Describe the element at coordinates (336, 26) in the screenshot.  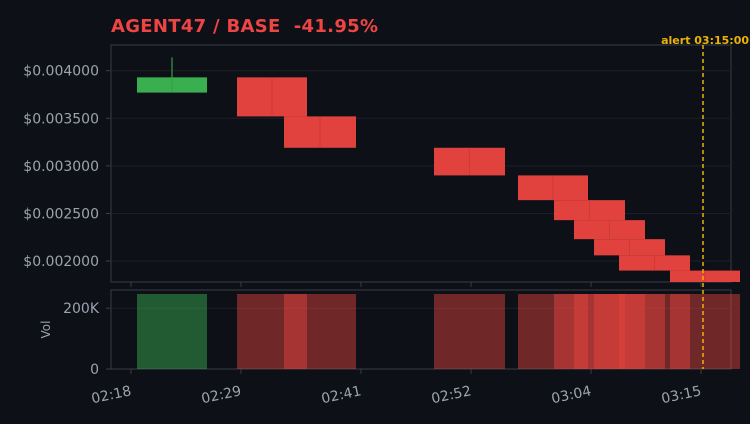
I see `change-label: -41.95%` at that location.